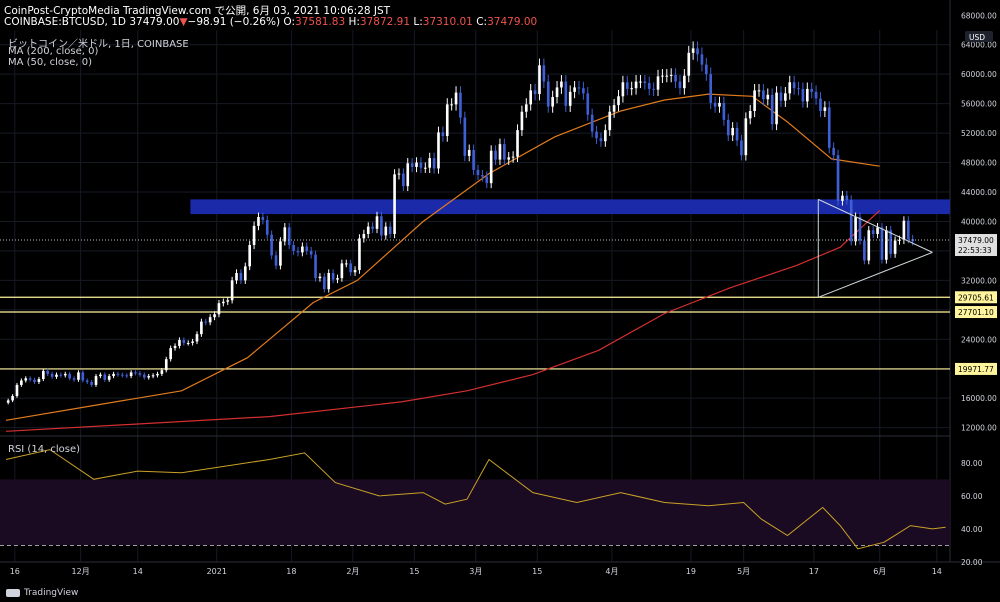 This screenshot has height=602, width=1000. I want to click on currency-badge, so click(979, 36).